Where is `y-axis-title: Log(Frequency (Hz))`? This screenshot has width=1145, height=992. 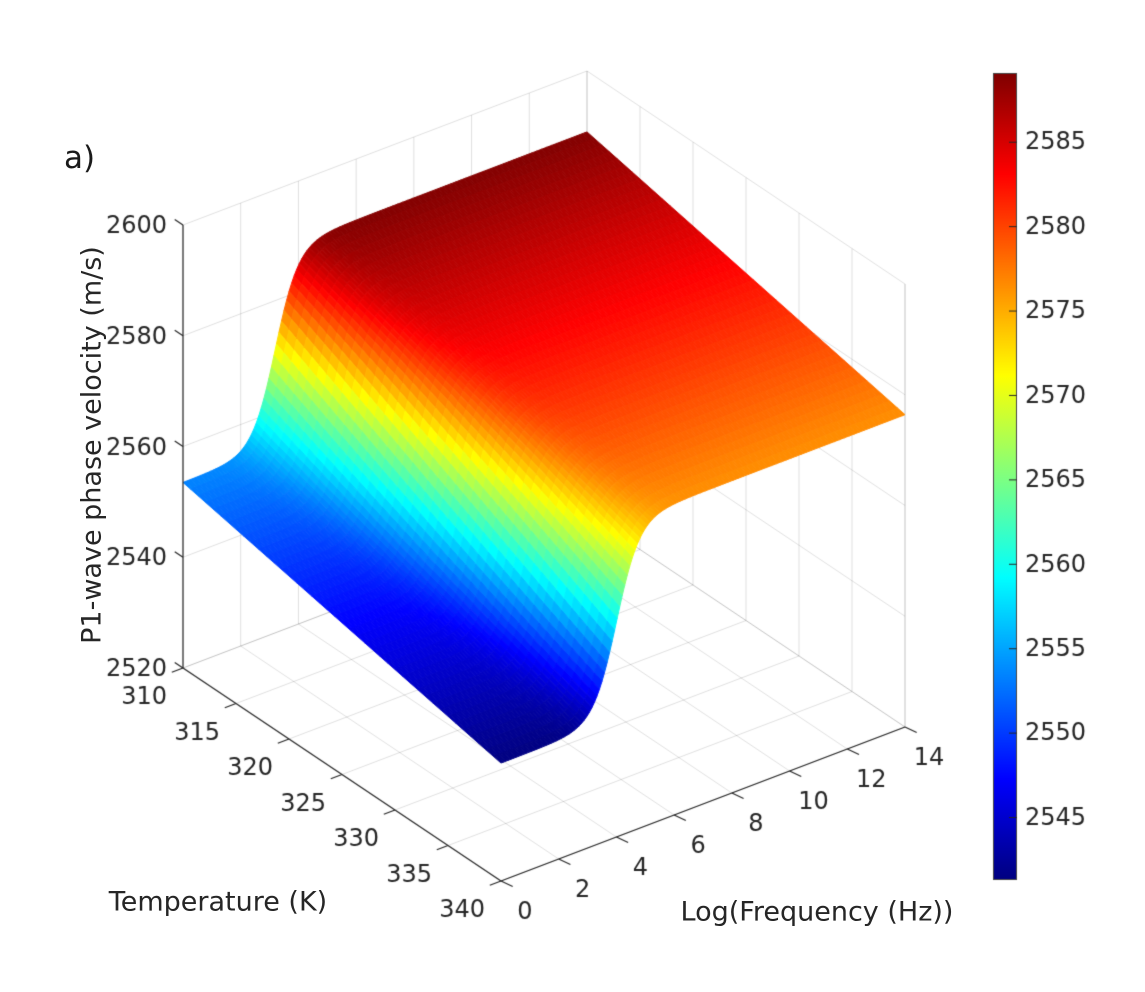 y-axis-title: Log(Frequency (Hz)) is located at coordinates (817, 912).